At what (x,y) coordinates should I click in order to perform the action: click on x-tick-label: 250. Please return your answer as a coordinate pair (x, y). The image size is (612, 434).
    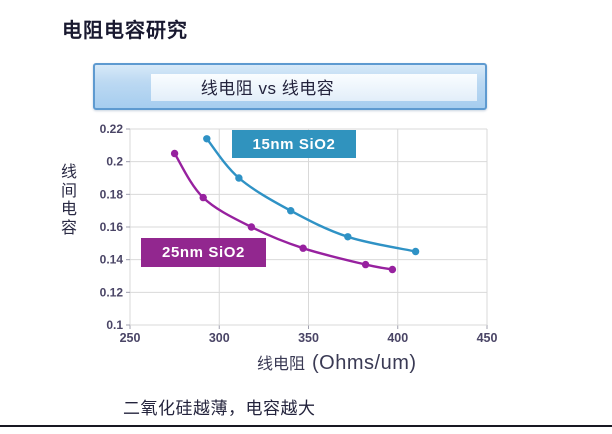
    Looking at the image, I should click on (130, 338).